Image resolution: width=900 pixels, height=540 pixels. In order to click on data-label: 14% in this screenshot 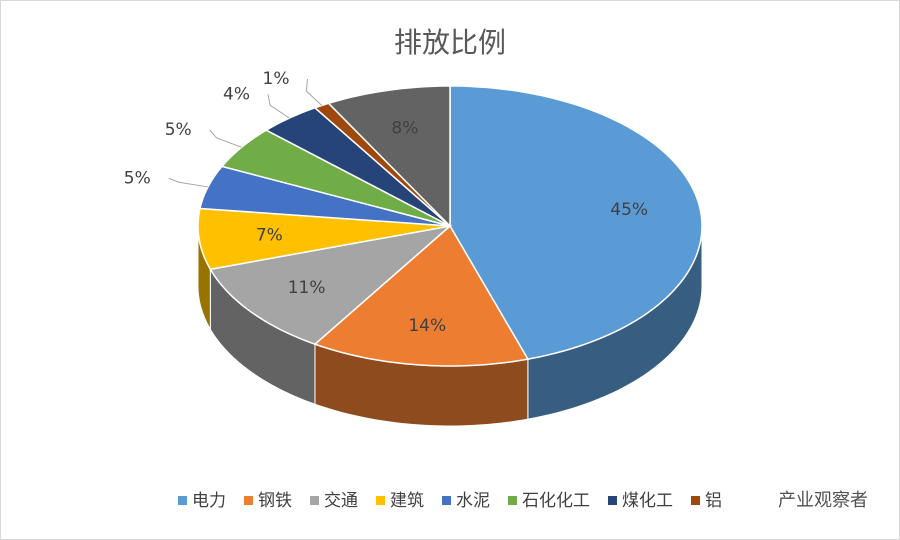, I will do `click(427, 326)`.